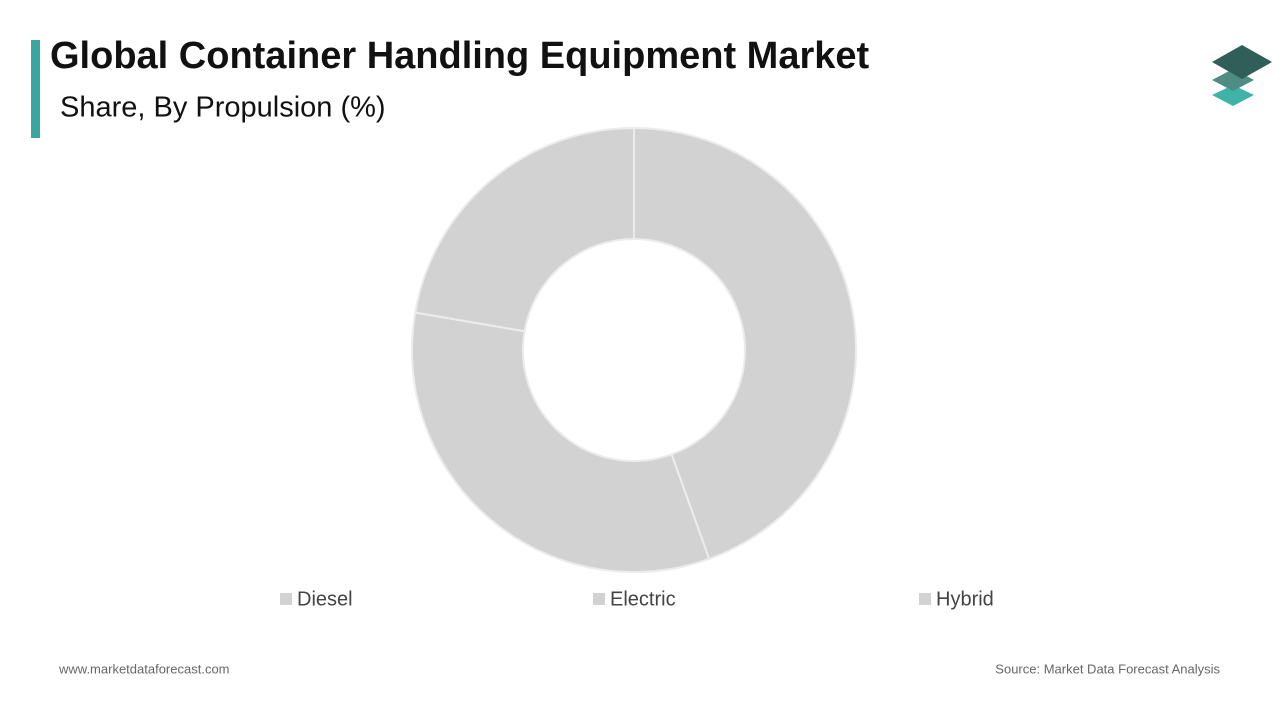  What do you see at coordinates (1107, 668) in the screenshot?
I see `footer-source: Source: Market Data Forecast Analysis` at bounding box center [1107, 668].